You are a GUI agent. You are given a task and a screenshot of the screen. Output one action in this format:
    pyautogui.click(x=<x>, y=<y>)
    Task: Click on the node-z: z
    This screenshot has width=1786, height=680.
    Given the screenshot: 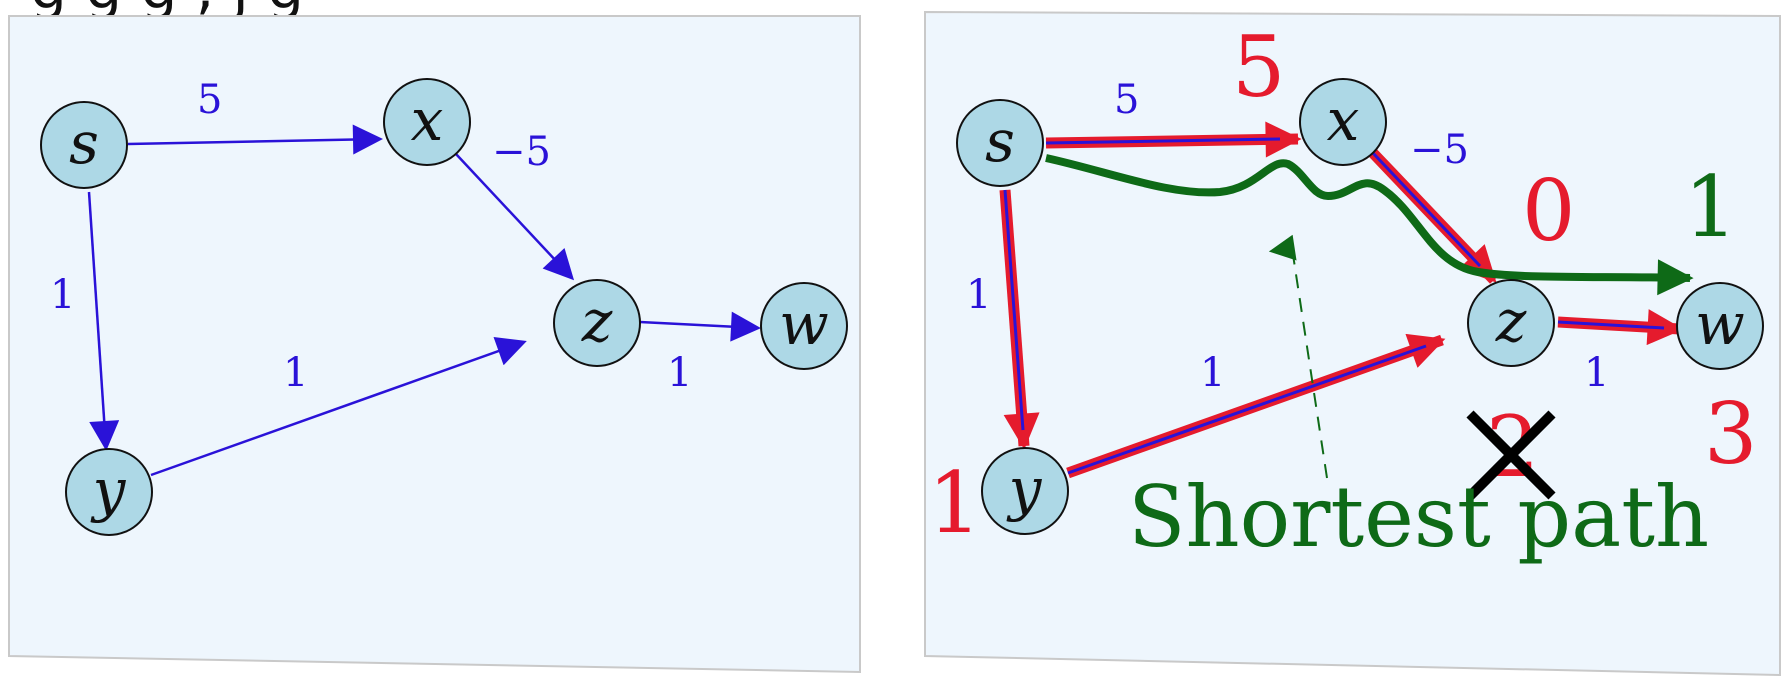 What is the action you would take?
    pyautogui.click(x=597, y=323)
    